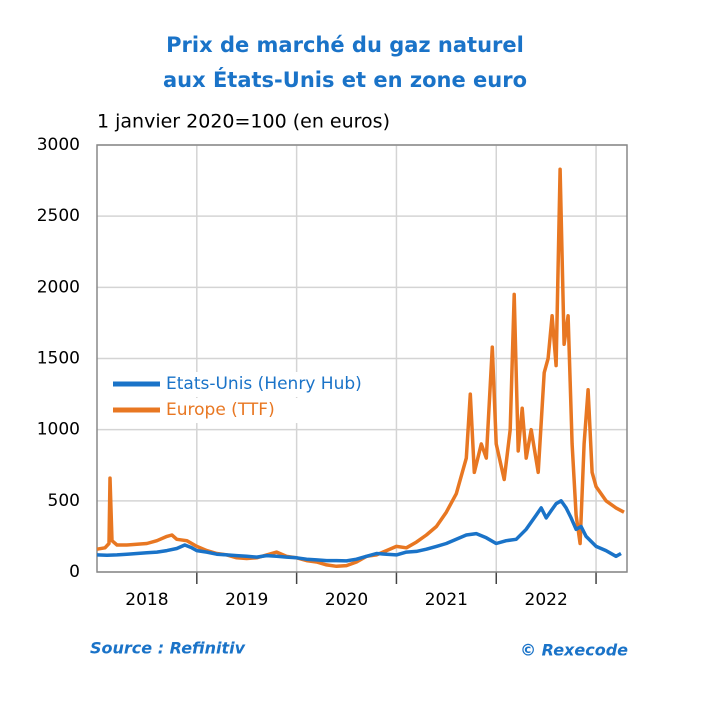 The image size is (710, 714). What do you see at coordinates (146, 600) in the screenshot?
I see `x-tick-label: 2018` at bounding box center [146, 600].